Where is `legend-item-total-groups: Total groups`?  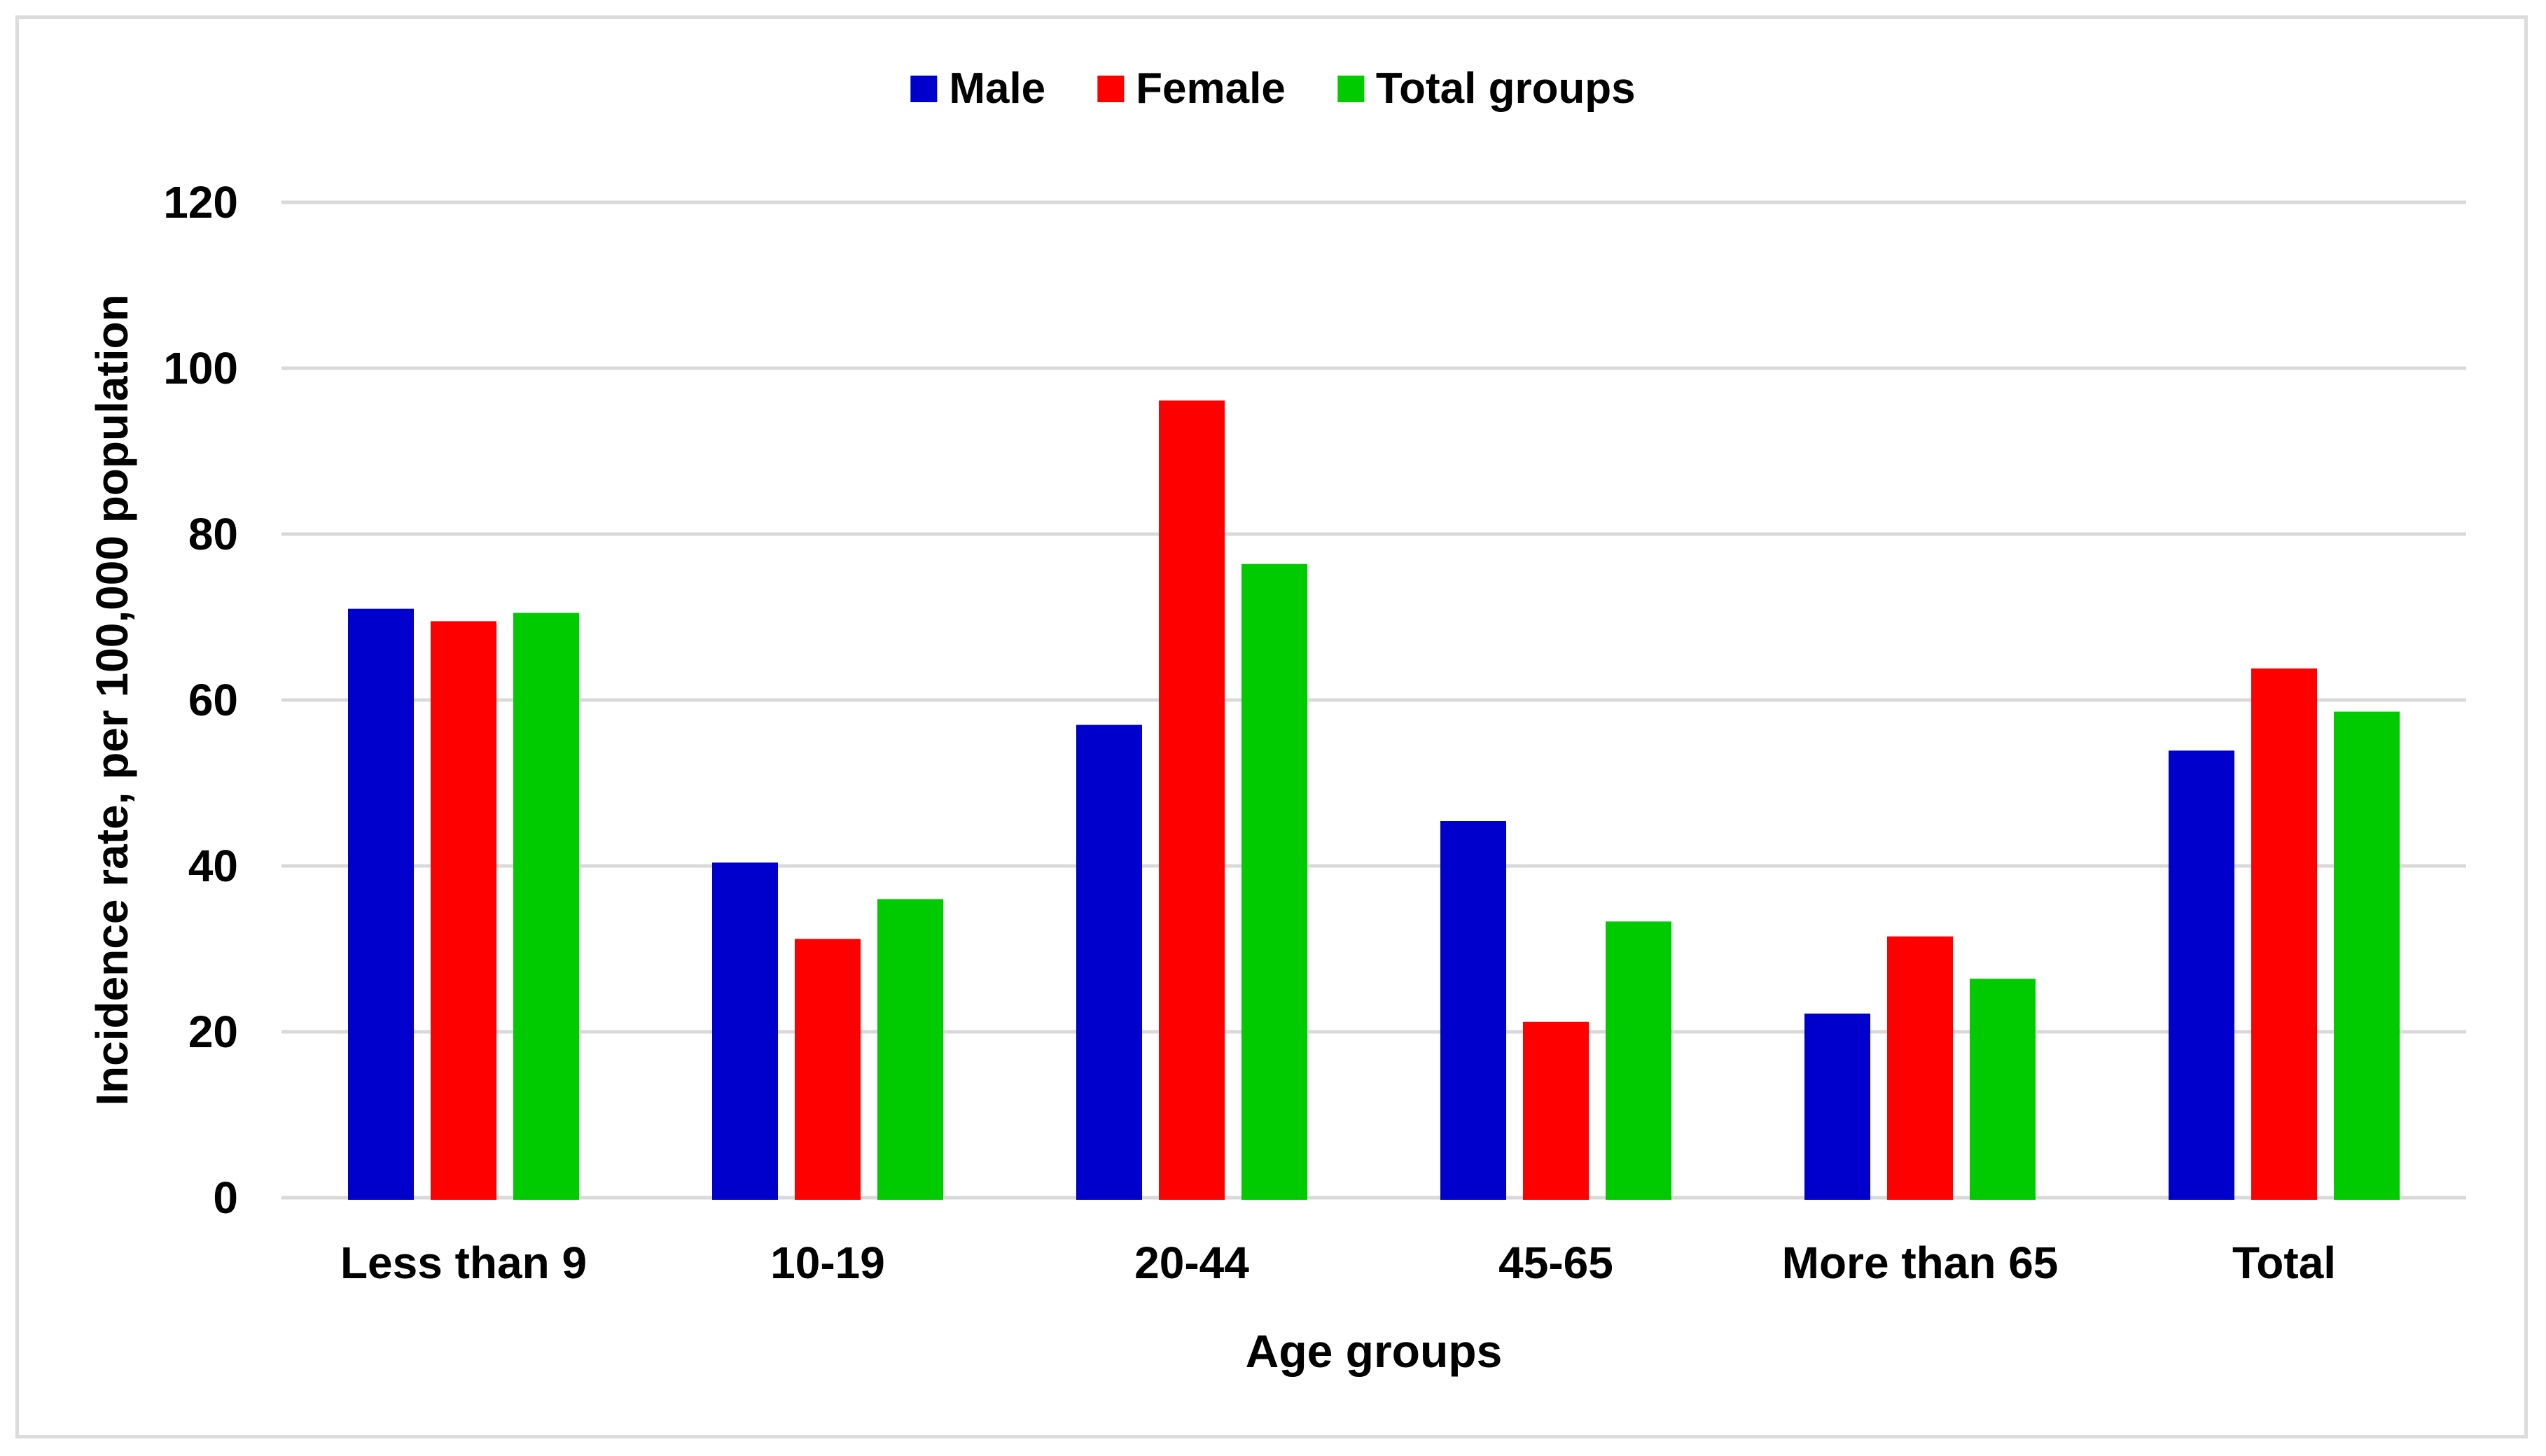
legend-item-total-groups: Total groups is located at coordinates (1486, 89).